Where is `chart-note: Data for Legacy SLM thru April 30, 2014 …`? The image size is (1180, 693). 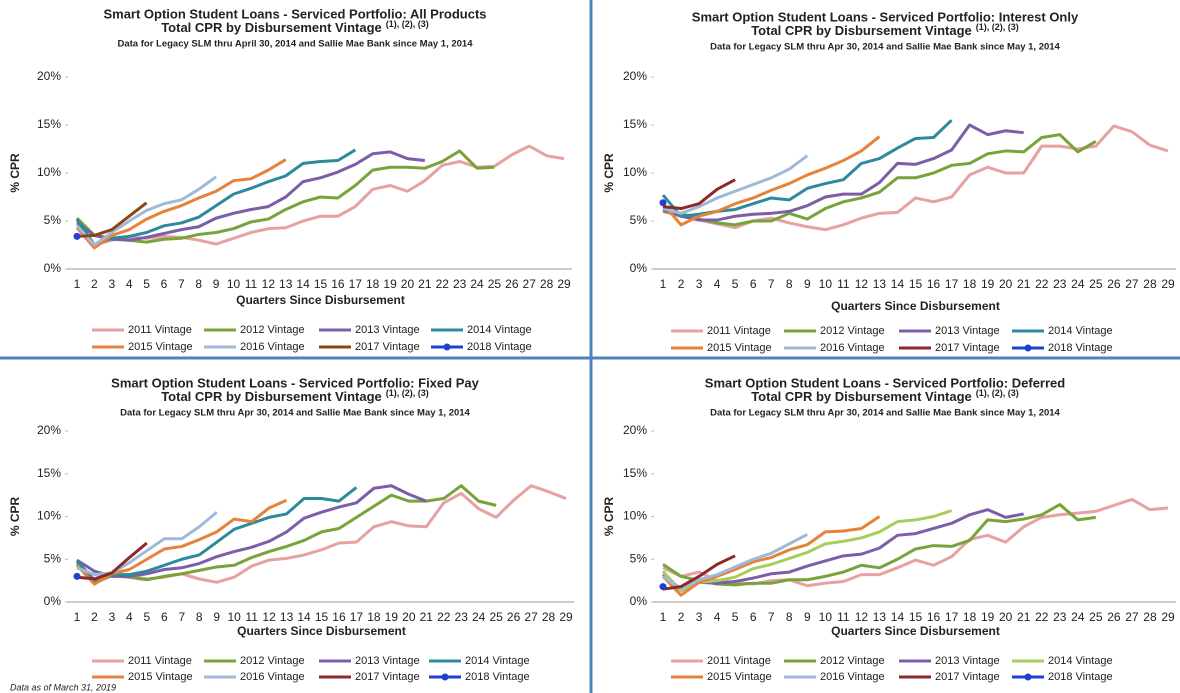 chart-note: Data for Legacy SLM thru April 30, 2014 … is located at coordinates (296, 44).